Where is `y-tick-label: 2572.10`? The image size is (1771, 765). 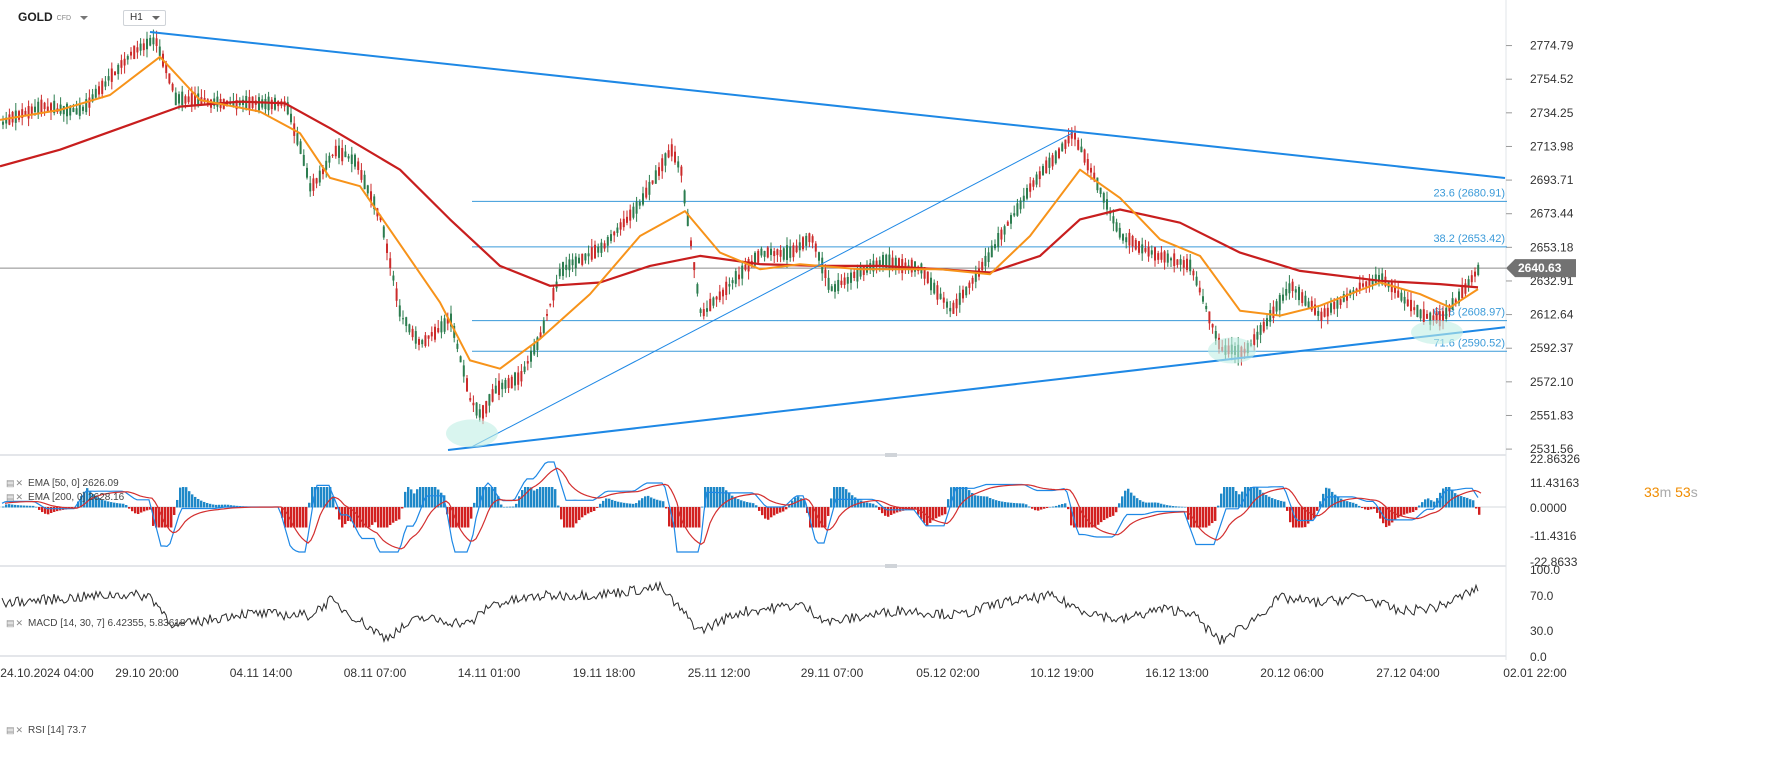
y-tick-label: 2572.10 is located at coordinates (1552, 382).